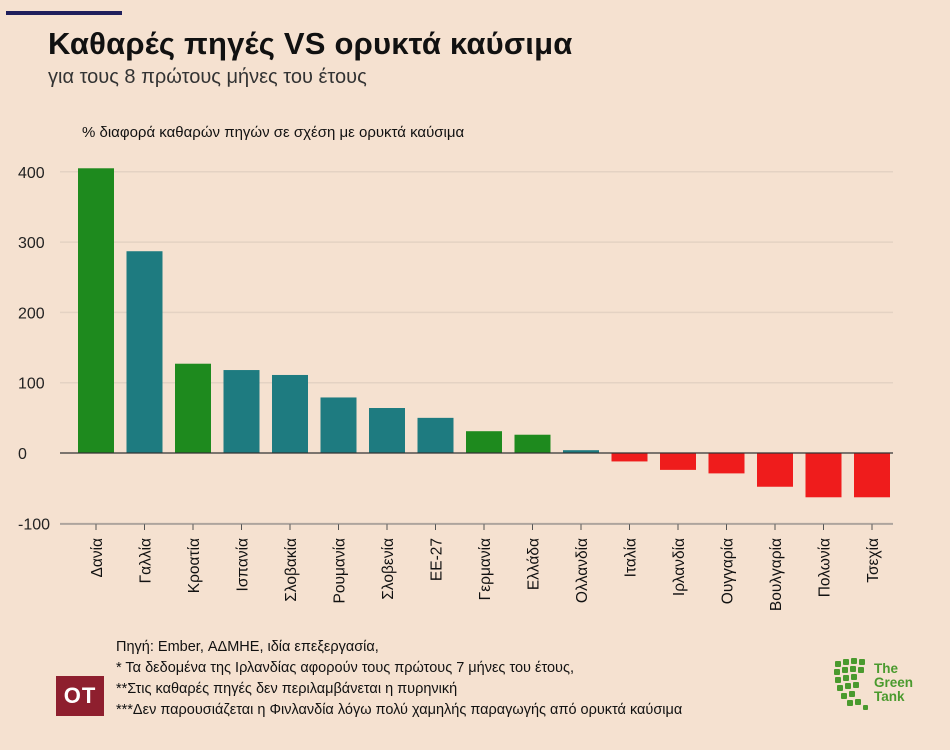 The width and height of the screenshot is (950, 750). Describe the element at coordinates (31, 243) in the screenshot. I see `y-tick-label: 300` at that location.